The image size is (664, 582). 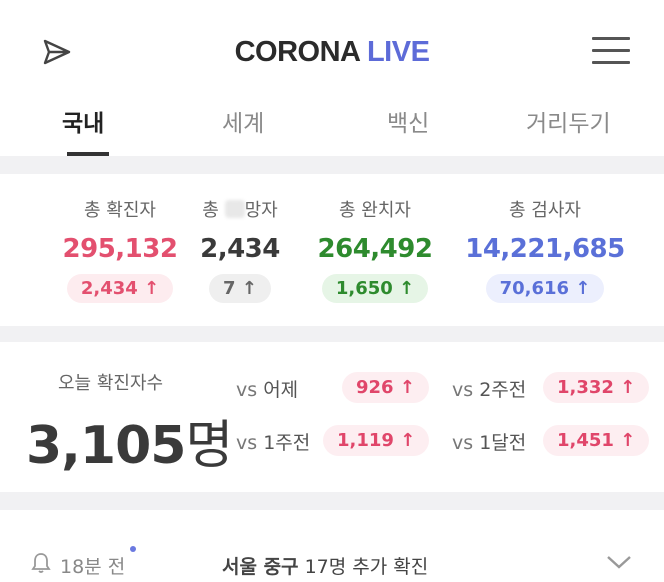 I want to click on news-headline: 서울 중구 17명 추가 확진, so click(x=325, y=565).